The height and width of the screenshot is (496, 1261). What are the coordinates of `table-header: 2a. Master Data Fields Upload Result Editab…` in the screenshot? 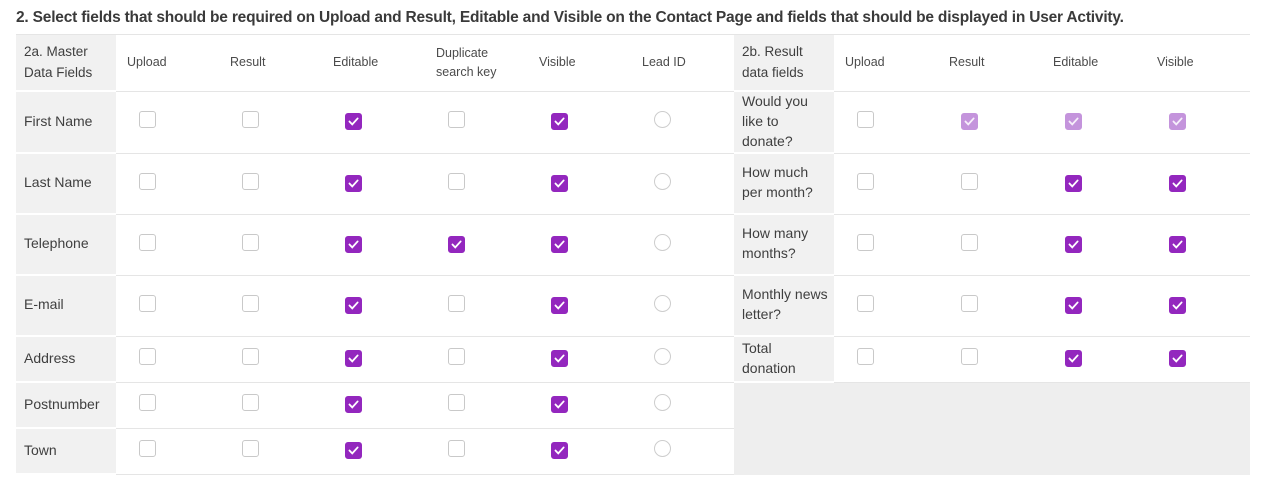 It's located at (633, 63).